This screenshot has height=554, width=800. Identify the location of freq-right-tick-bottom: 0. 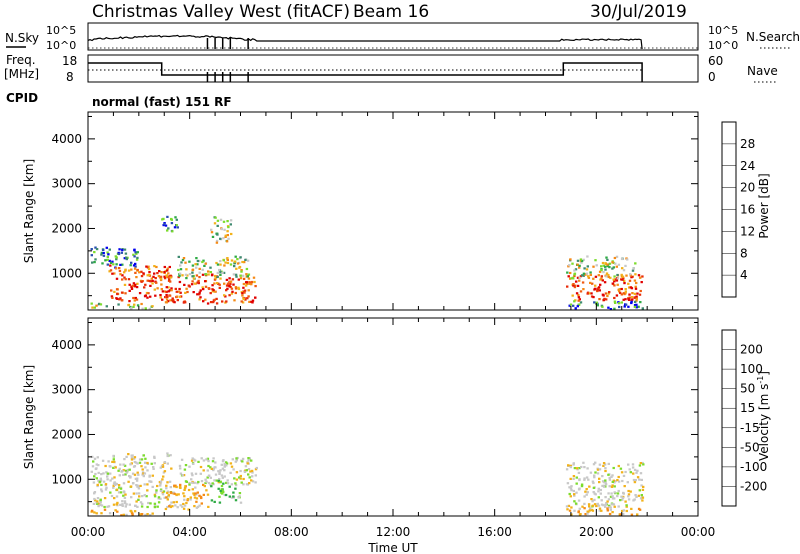
(712, 77).